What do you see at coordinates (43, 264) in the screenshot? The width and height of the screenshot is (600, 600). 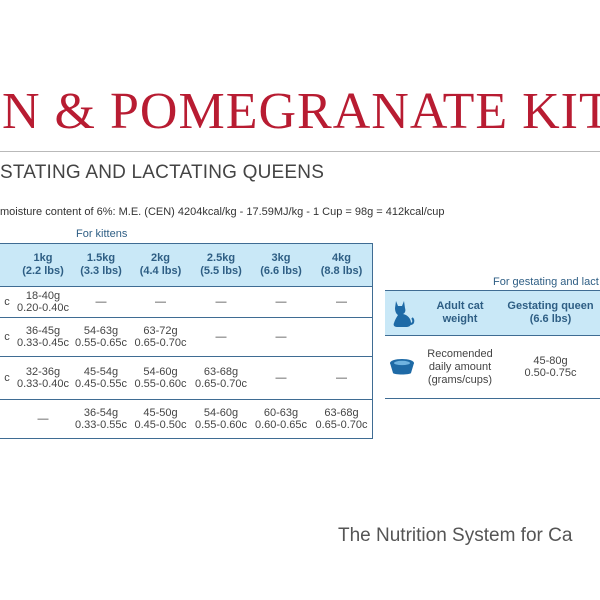 I see `header-cell: 1kg (2.2 lbs)` at bounding box center [43, 264].